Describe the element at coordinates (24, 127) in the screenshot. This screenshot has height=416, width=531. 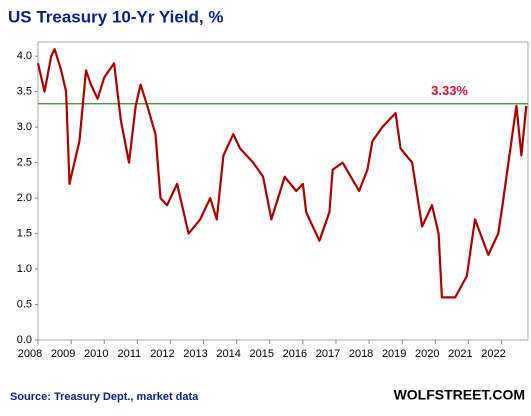
I see `y-tick-label: 3.0` at that location.